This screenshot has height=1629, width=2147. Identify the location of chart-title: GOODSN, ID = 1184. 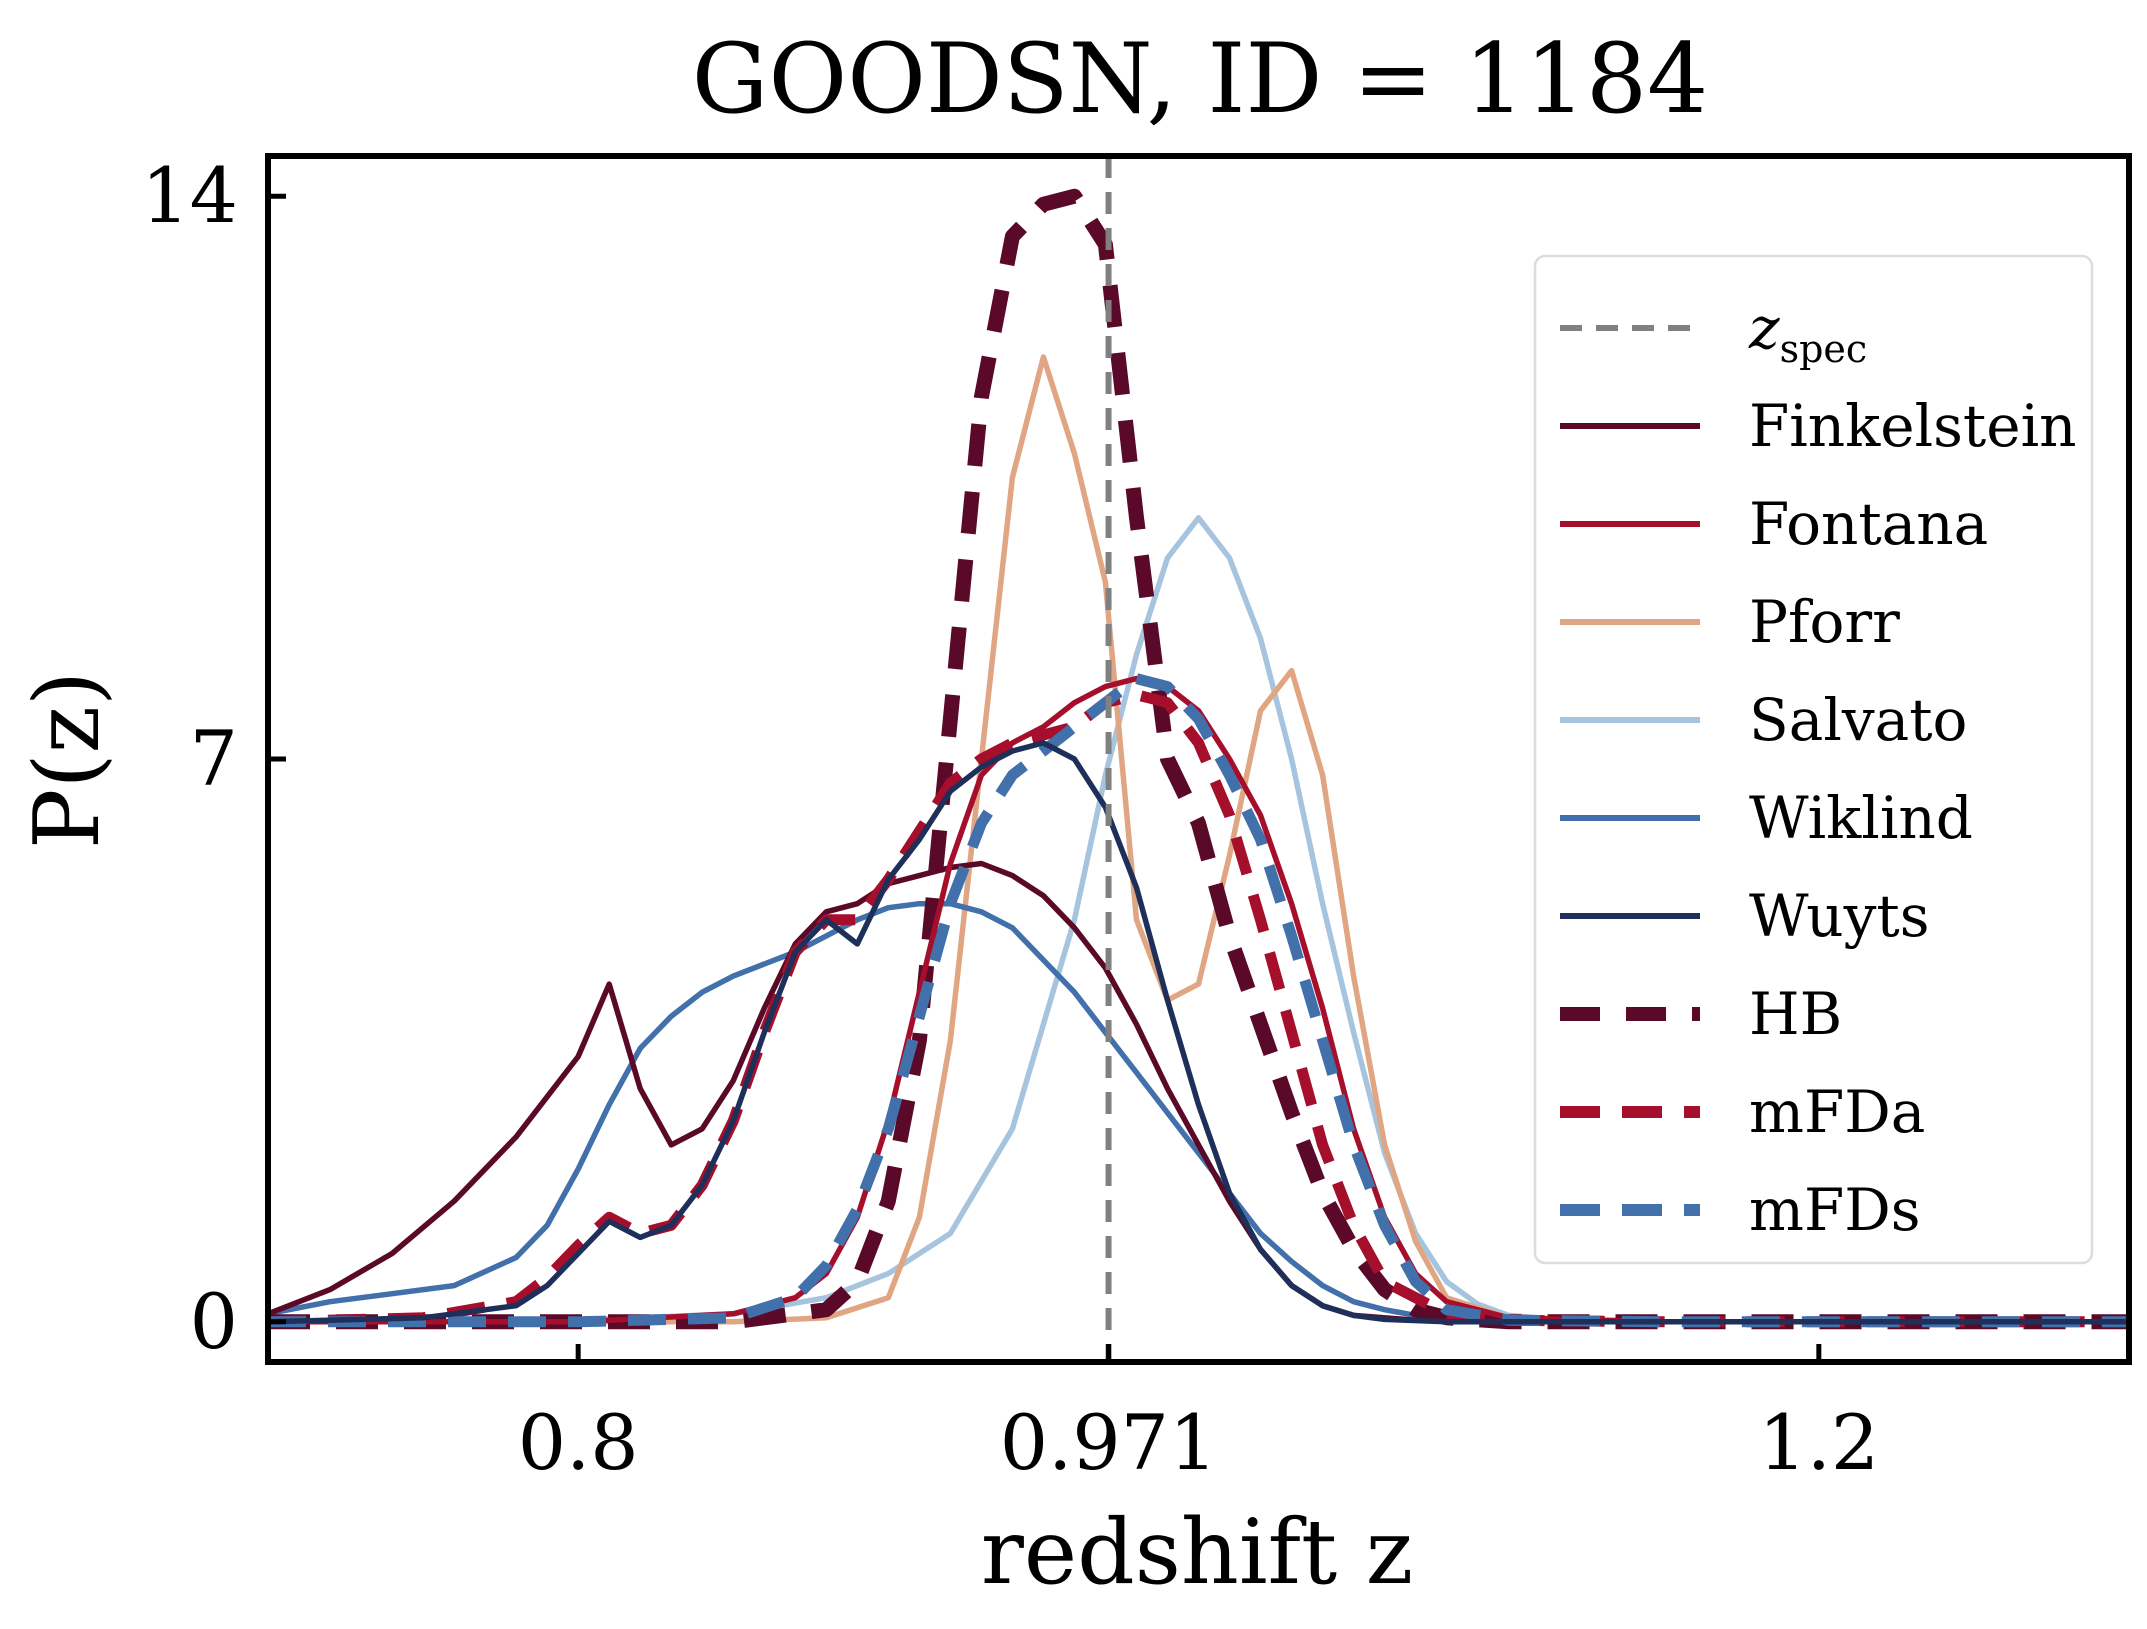
(1200, 79).